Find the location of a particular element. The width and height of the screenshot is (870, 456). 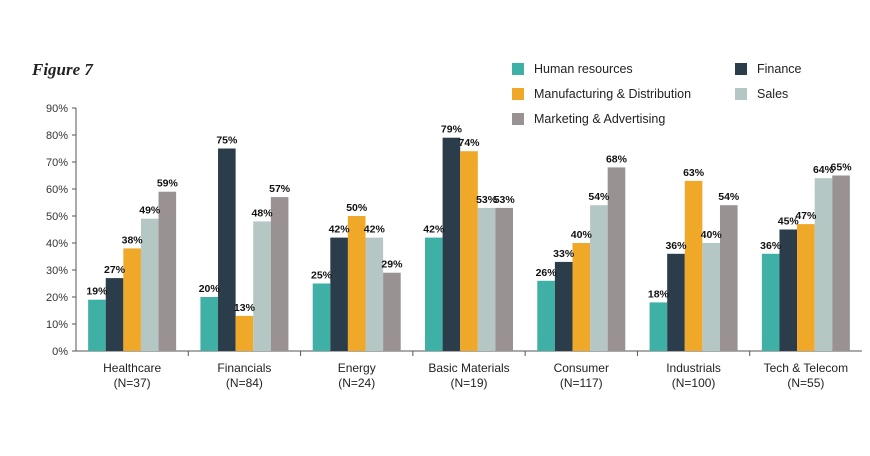

legend-label: Finance is located at coordinates (779, 69).